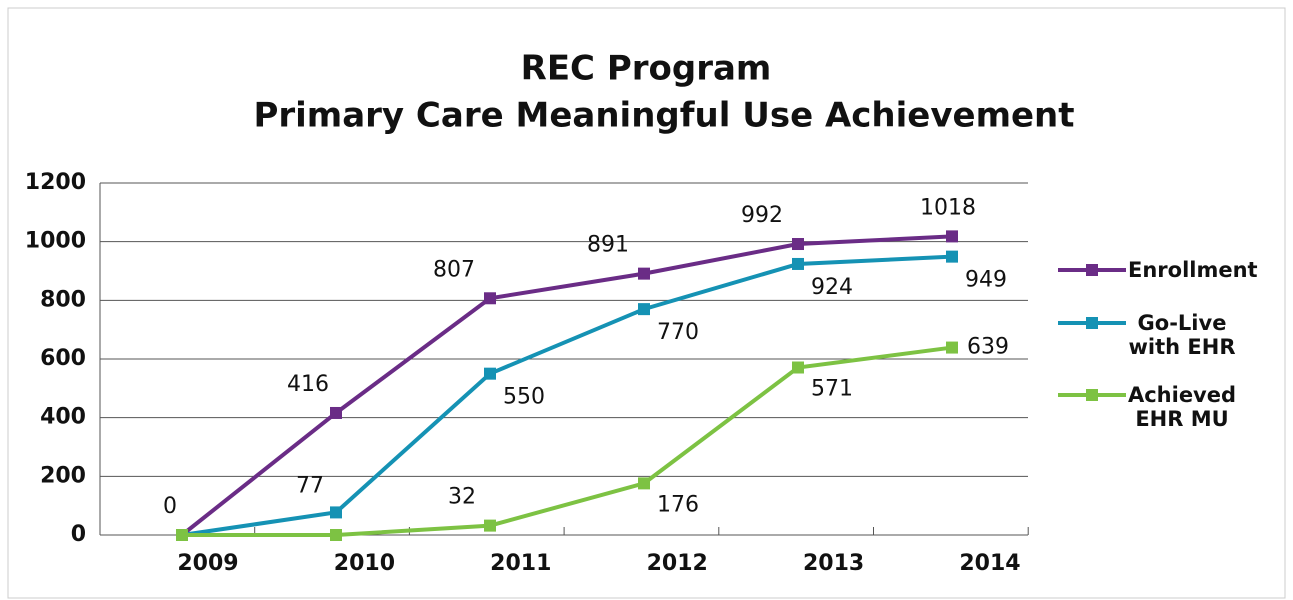 Image resolution: width=1293 pixels, height=600 pixels. I want to click on data-label: 176, so click(678, 504).